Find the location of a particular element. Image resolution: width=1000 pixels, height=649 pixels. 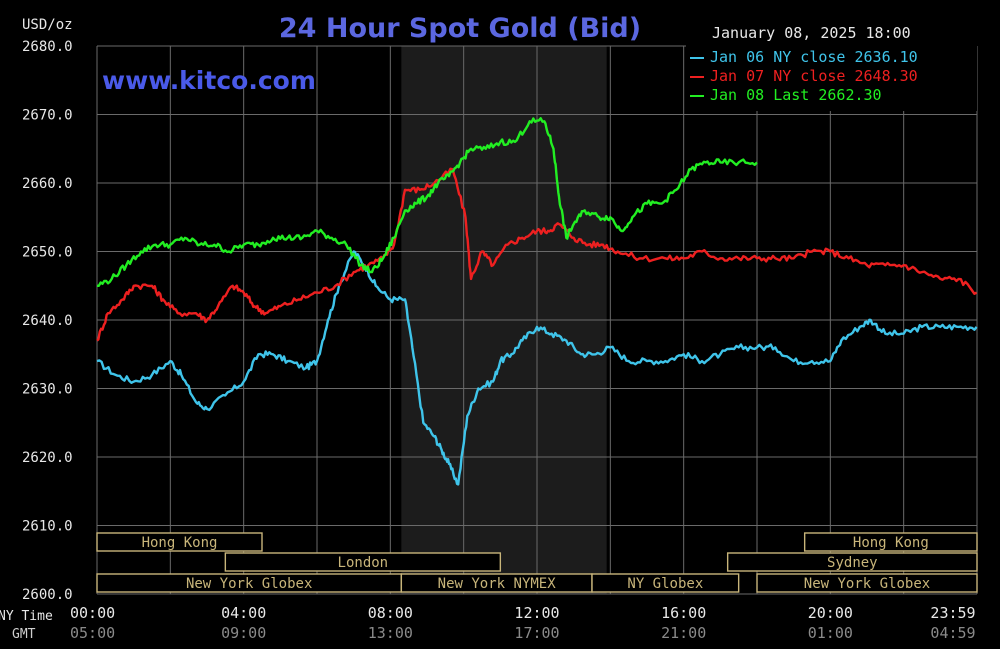

x-tick-label-gmt: 21:00 is located at coordinates (683, 633).